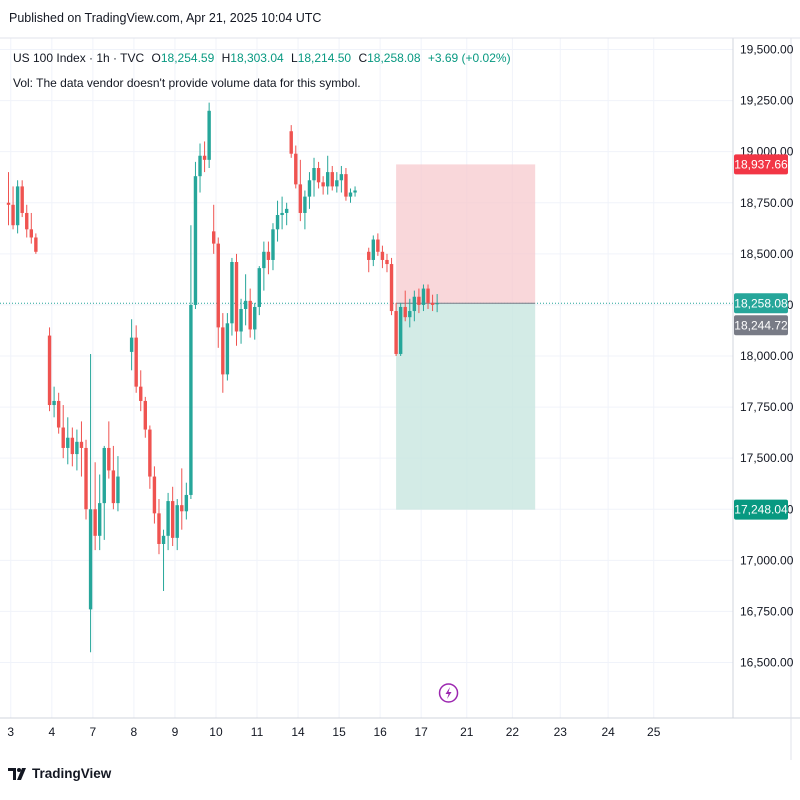 The height and width of the screenshot is (800, 800). Describe the element at coordinates (469, 58) in the screenshot. I see `legend-change: +3.69 (+0.02%)` at that location.